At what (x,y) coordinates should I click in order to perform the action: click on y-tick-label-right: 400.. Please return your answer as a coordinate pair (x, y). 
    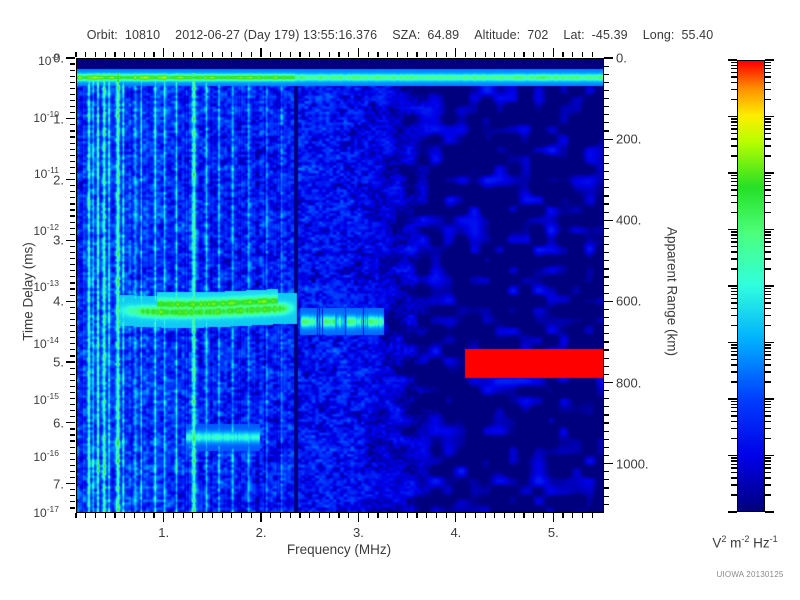
    Looking at the image, I should click on (629, 220).